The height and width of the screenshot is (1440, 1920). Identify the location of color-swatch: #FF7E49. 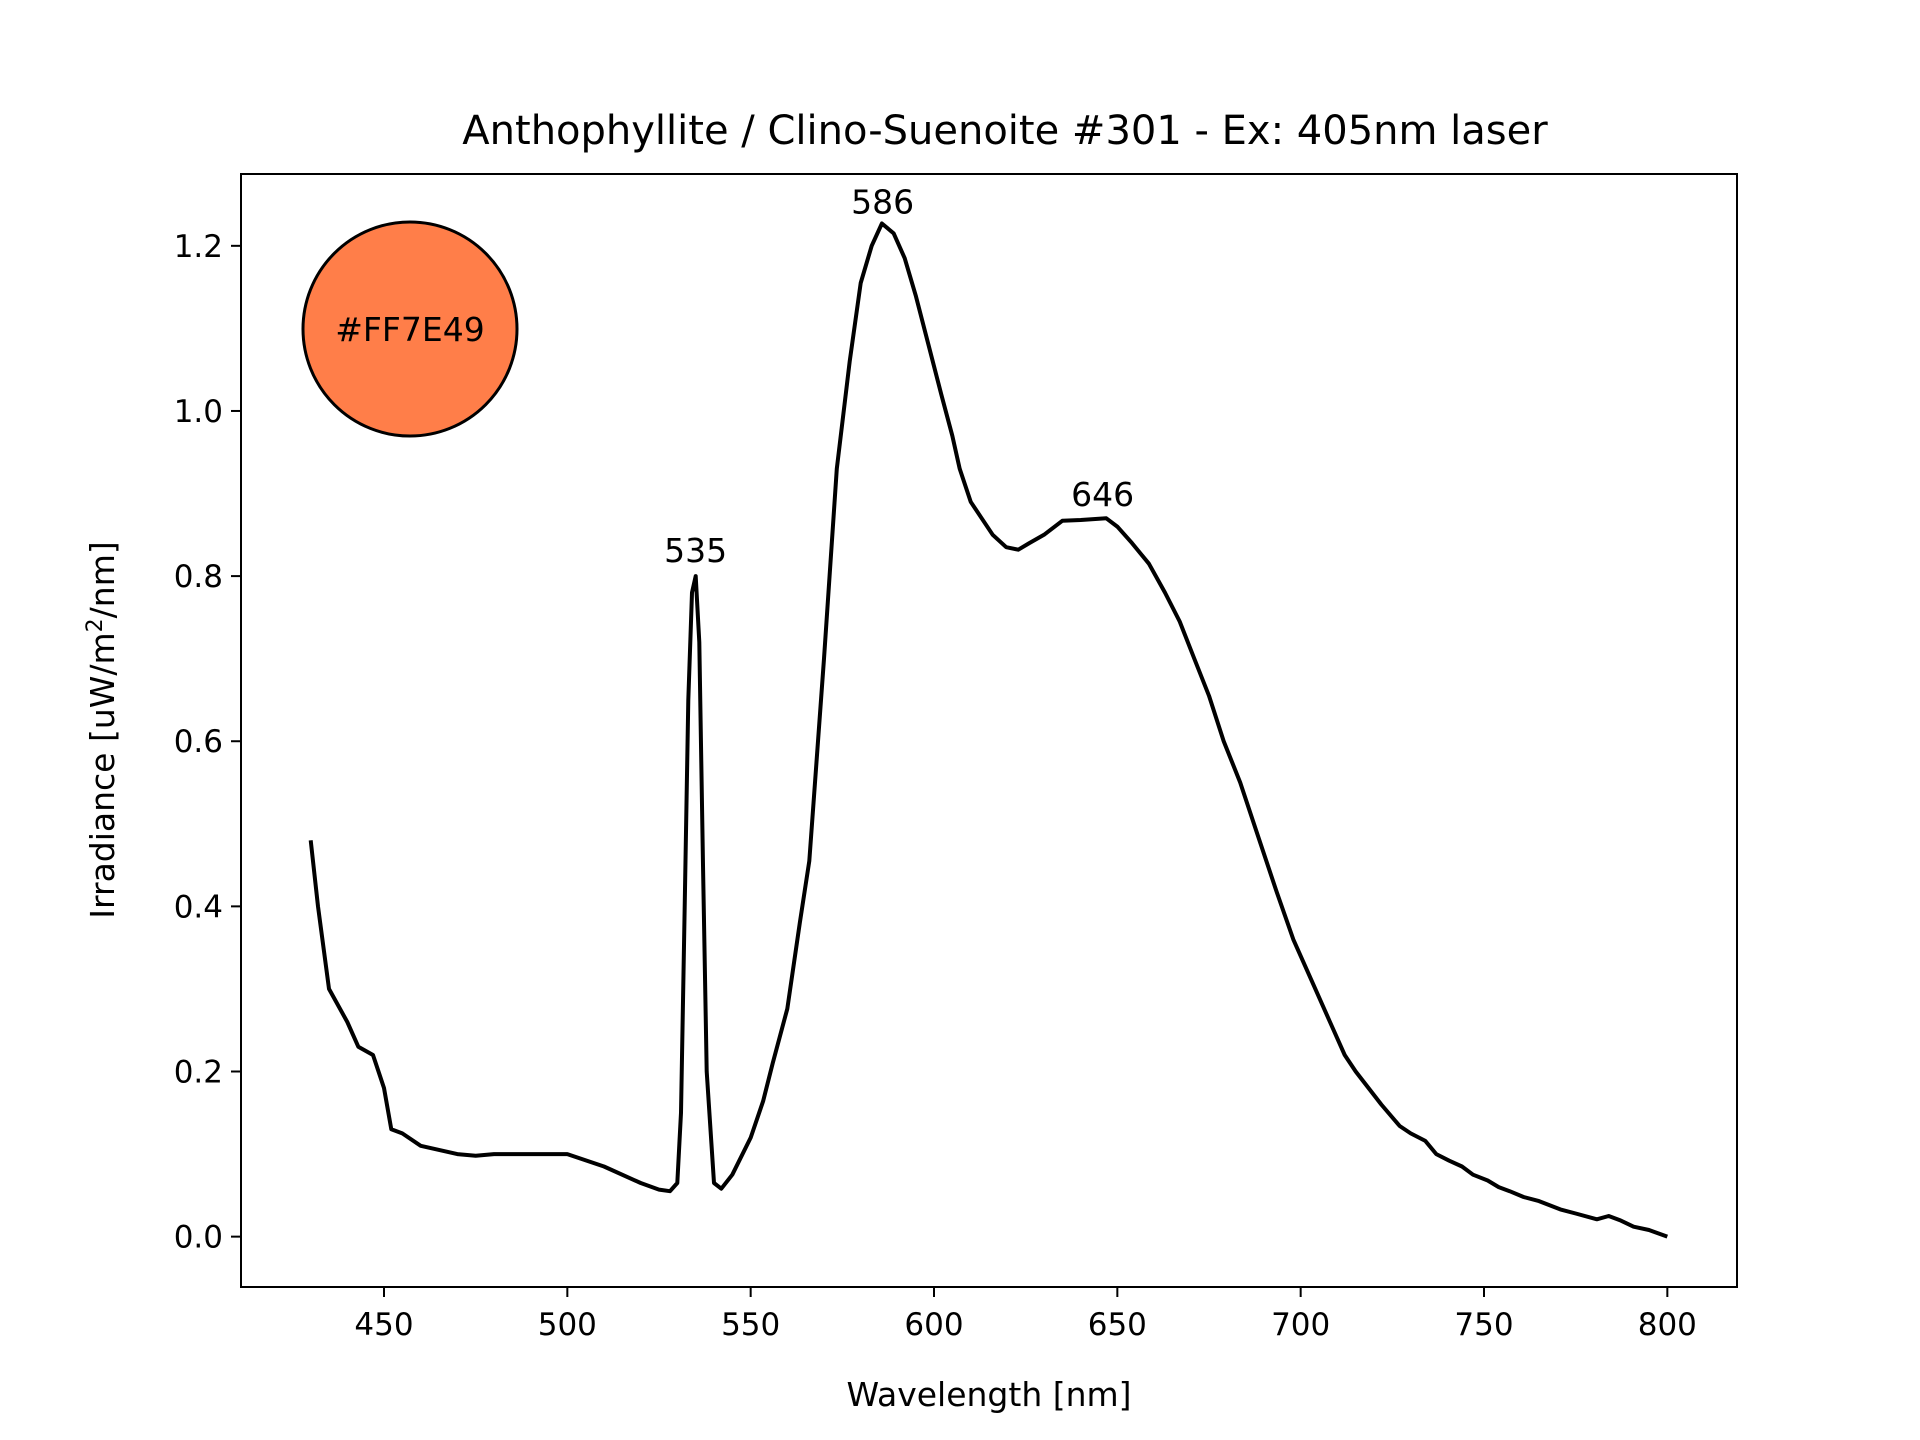
(410, 329).